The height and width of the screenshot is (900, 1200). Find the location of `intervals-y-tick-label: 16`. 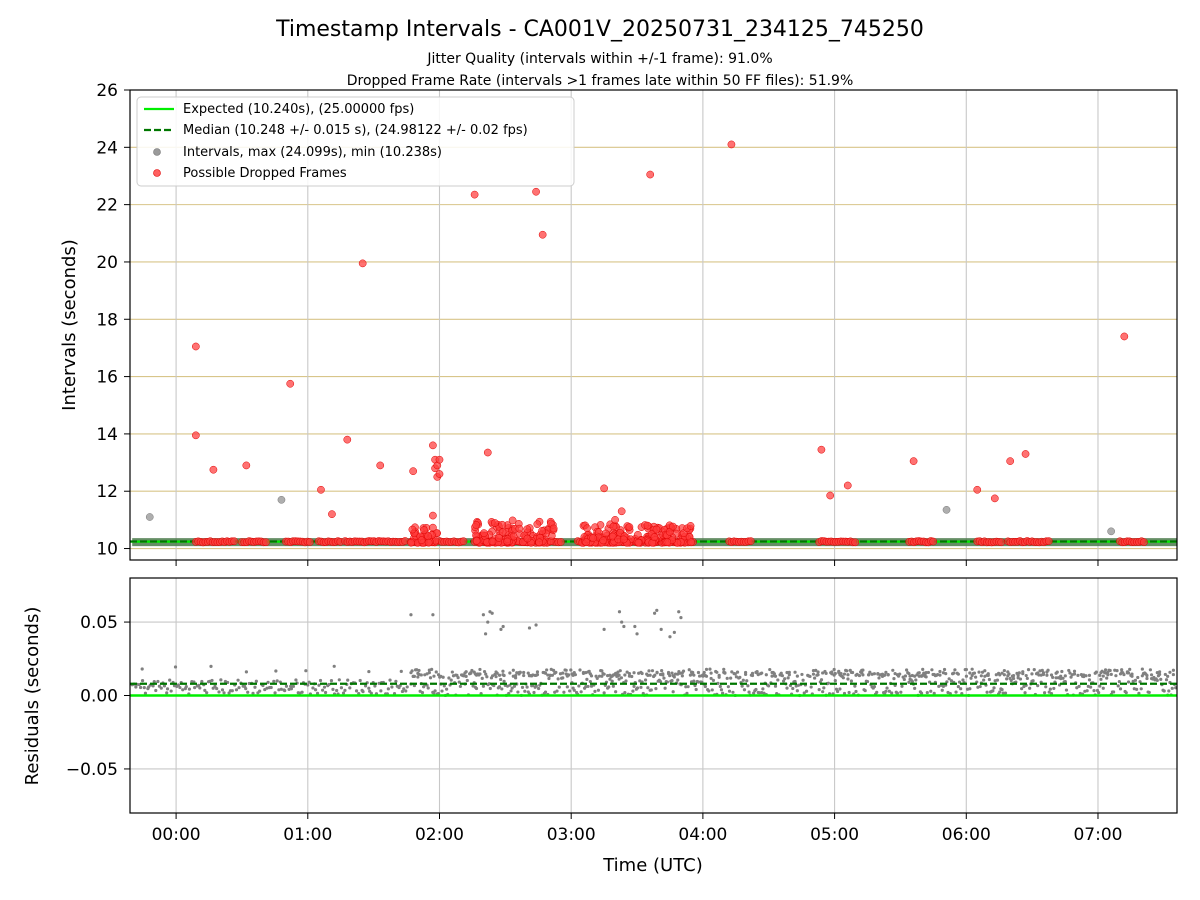

intervals-y-tick-label: 16 is located at coordinates (107, 378).